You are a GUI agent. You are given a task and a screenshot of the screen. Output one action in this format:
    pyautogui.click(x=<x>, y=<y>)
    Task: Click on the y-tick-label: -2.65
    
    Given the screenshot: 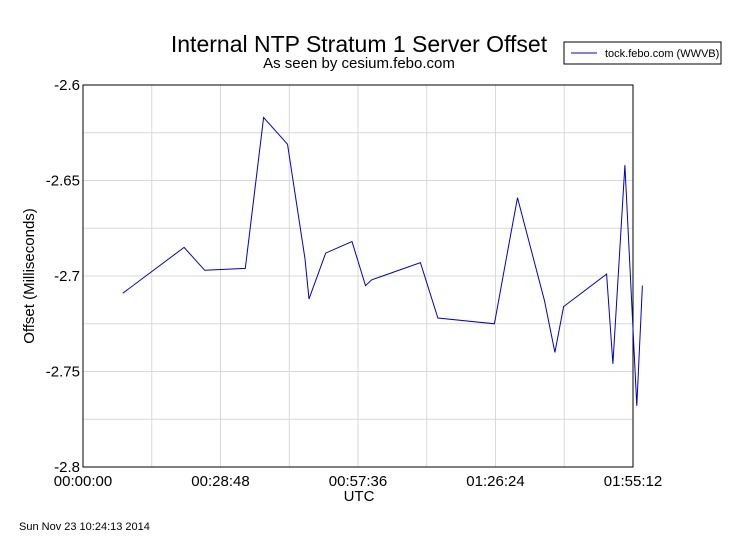 What is the action you would take?
    pyautogui.click(x=63, y=181)
    